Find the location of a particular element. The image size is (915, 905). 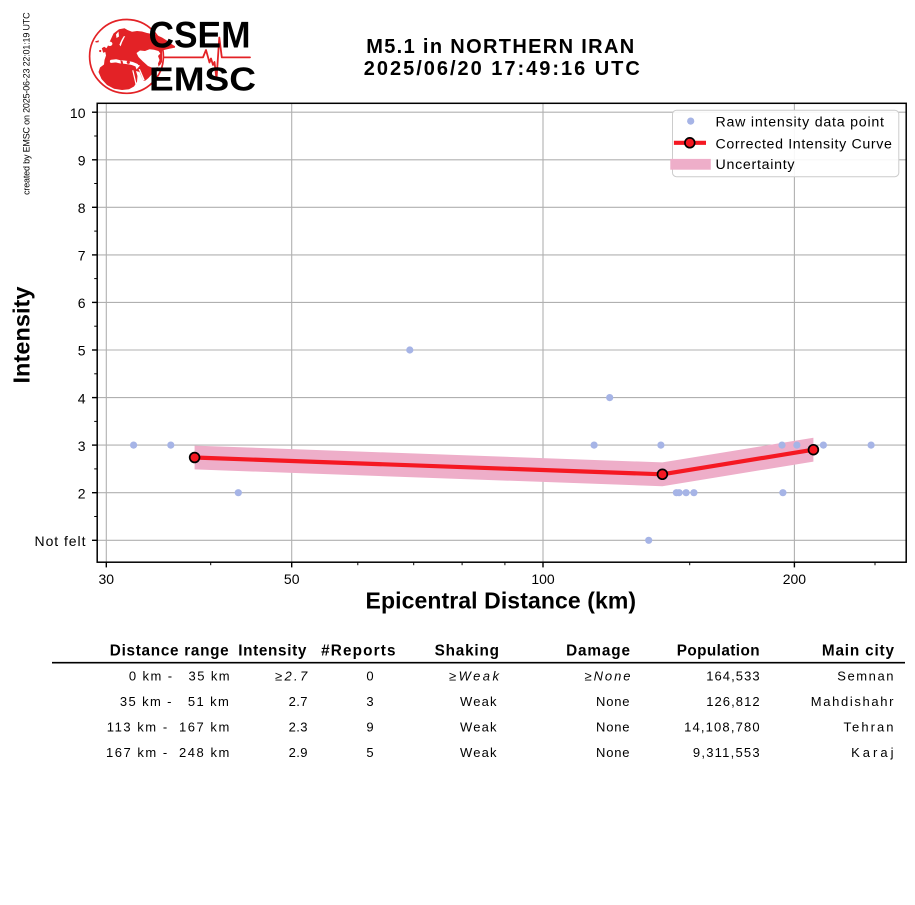

svg-text: Shaking is located at coordinates (467, 650).